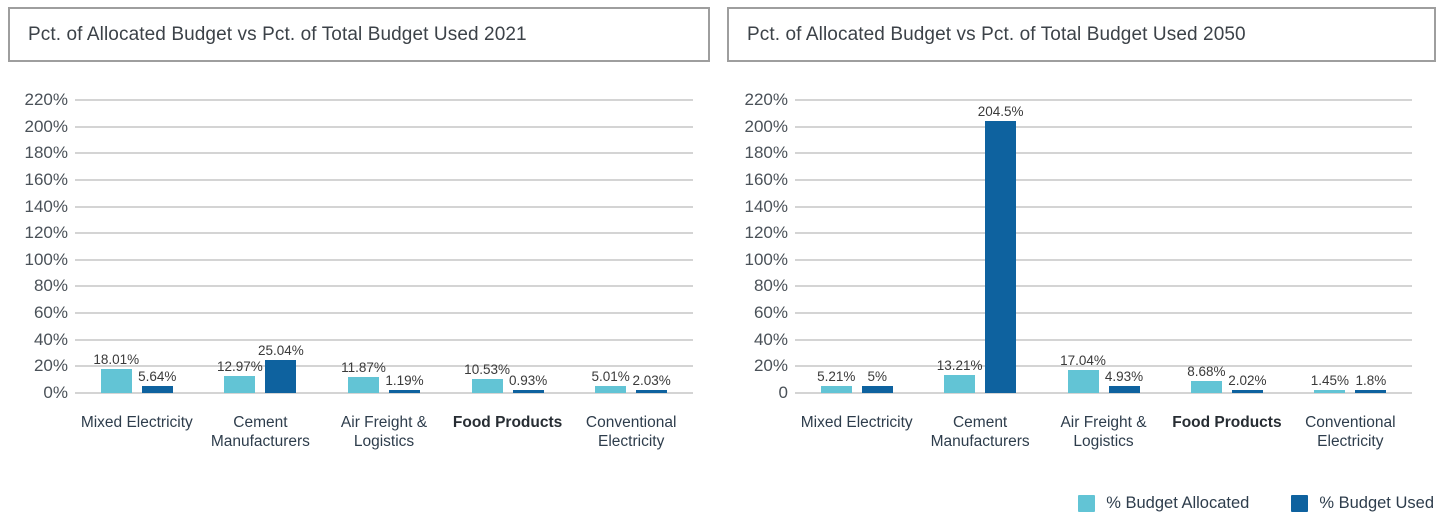 Image resolution: width=1440 pixels, height=521 pixels. I want to click on bar-value-label: 0.93%, so click(528, 380).